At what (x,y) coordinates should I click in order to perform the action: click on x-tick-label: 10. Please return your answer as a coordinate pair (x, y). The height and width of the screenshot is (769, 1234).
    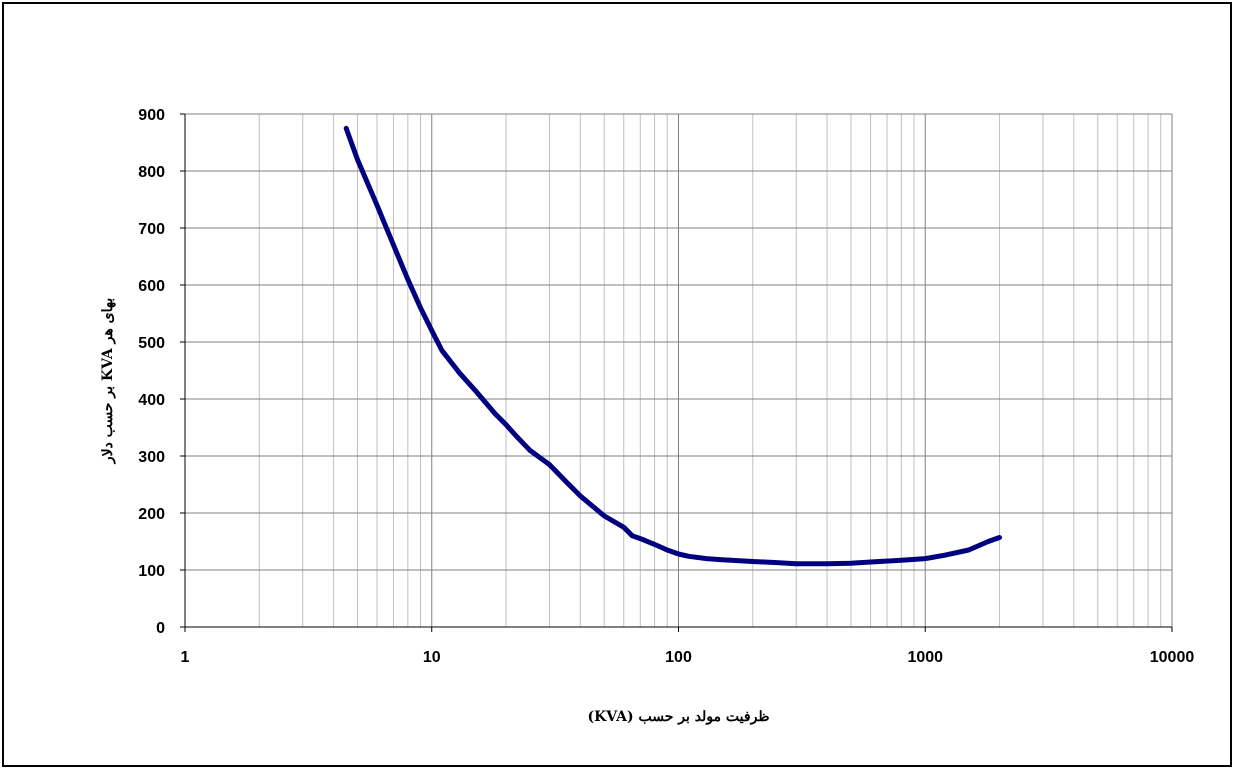
    Looking at the image, I should click on (432, 657).